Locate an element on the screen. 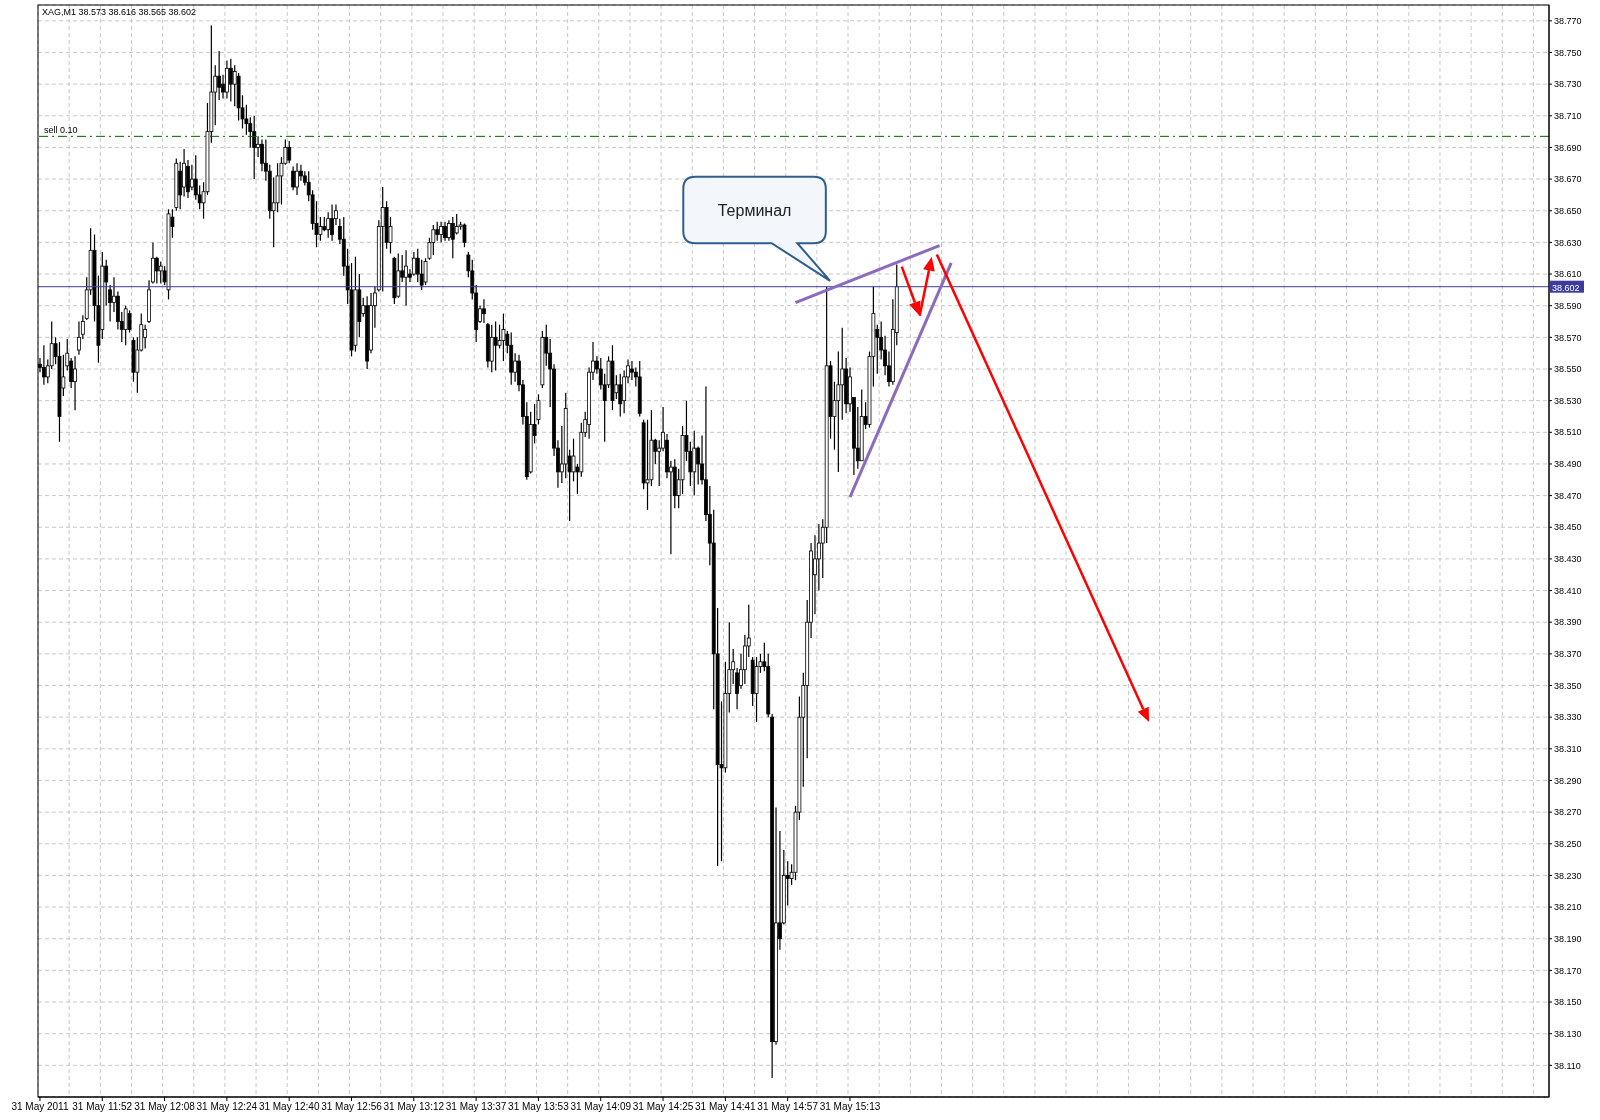  x-tick-label: 31 May 12:56 is located at coordinates (352, 1107).